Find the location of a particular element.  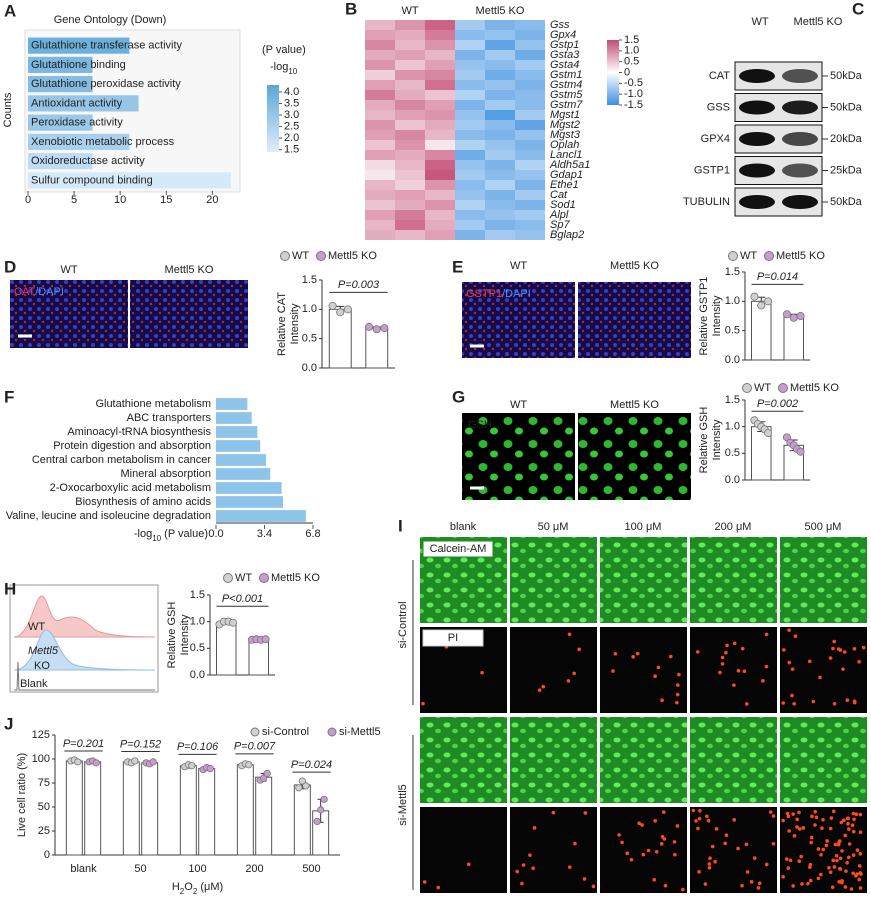

subscript: 2 is located at coordinates (195, 891).